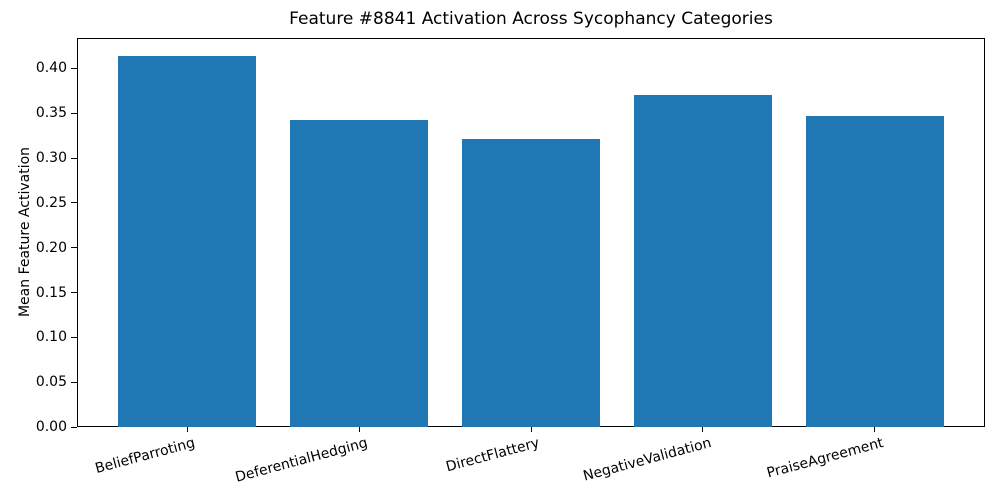 The width and height of the screenshot is (1000, 500). Describe the element at coordinates (51, 427) in the screenshot. I see `y-tick-label: 0.00` at that location.